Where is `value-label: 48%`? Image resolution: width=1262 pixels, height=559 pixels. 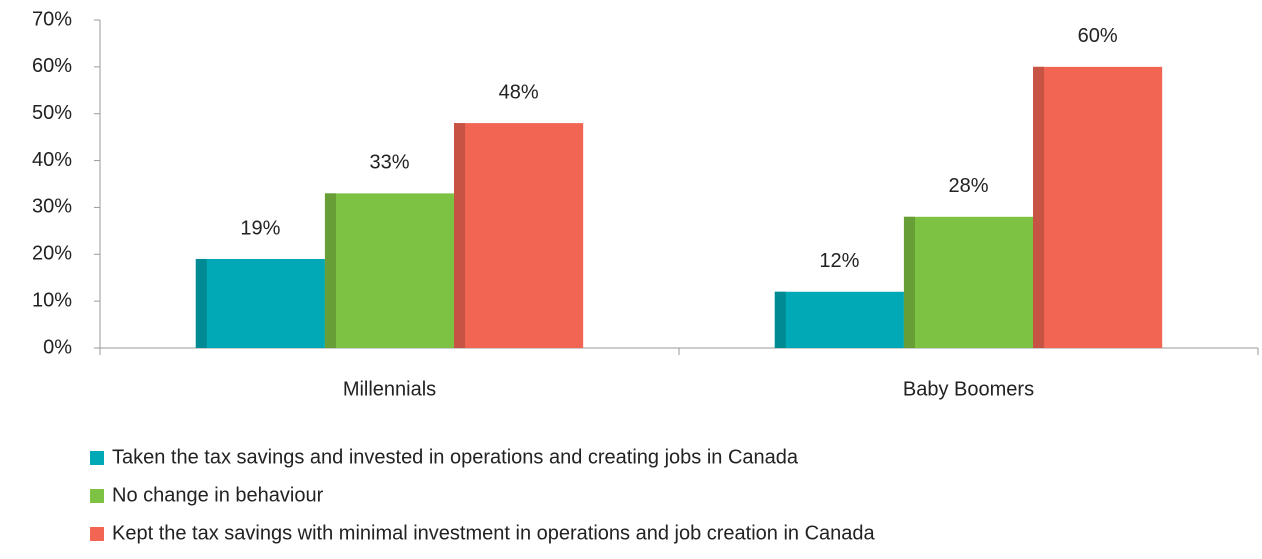 value-label: 48% is located at coordinates (519, 92).